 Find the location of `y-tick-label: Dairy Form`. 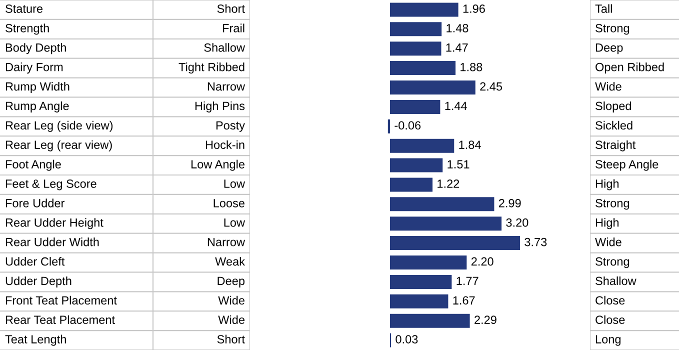

y-tick-label: Dairy Form is located at coordinates (34, 68).